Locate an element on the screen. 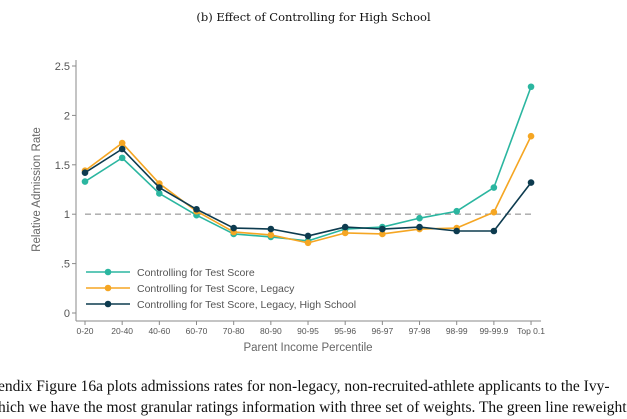  x-axis-title: Parent Income Percentile is located at coordinates (307, 348).